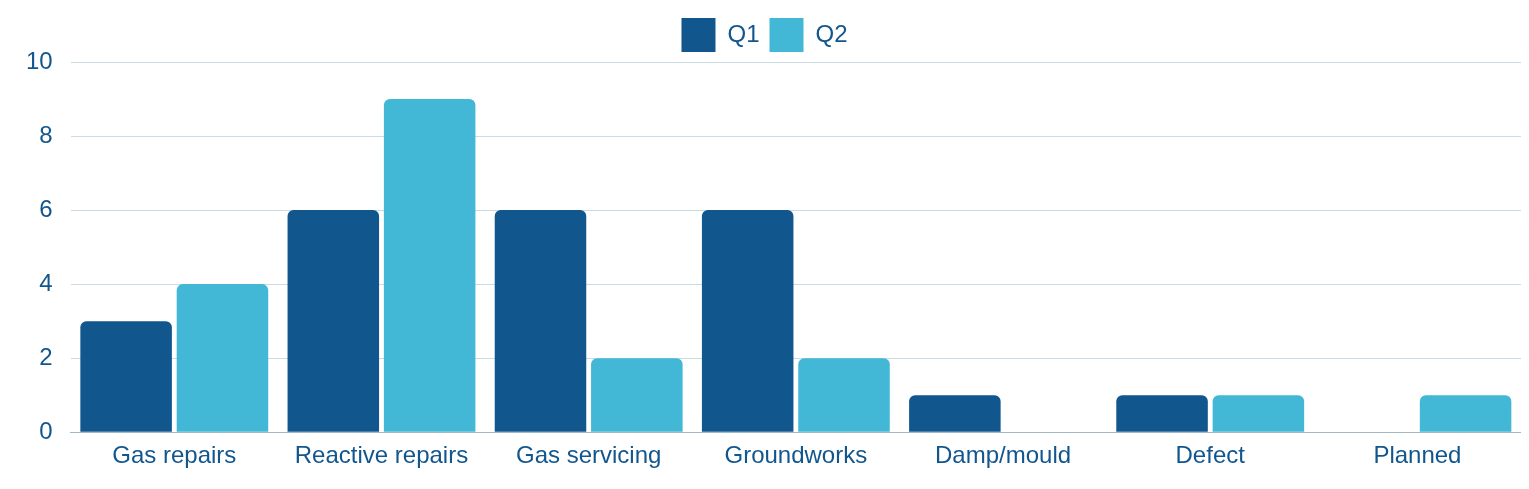 This screenshot has width=1529, height=489. Describe the element at coordinates (46, 356) in the screenshot. I see `y-tick-label: 2` at that location.